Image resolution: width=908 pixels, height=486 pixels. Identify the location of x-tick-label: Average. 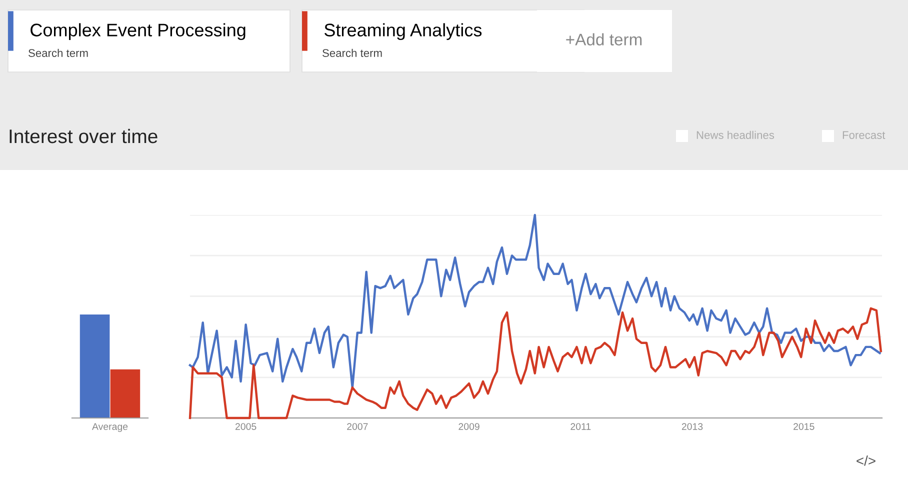
(110, 427).